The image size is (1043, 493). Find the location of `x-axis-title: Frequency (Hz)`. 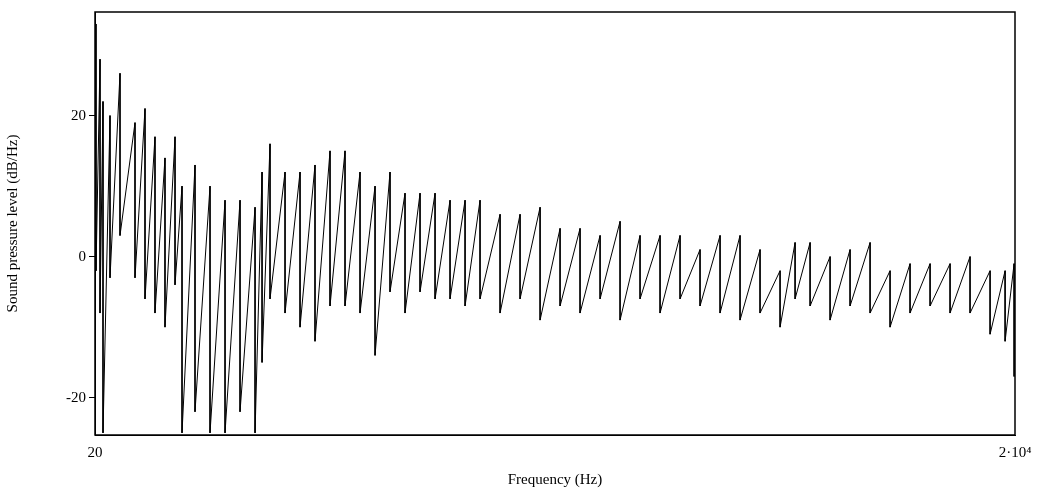

x-axis-title: Frequency (Hz) is located at coordinates (555, 479).